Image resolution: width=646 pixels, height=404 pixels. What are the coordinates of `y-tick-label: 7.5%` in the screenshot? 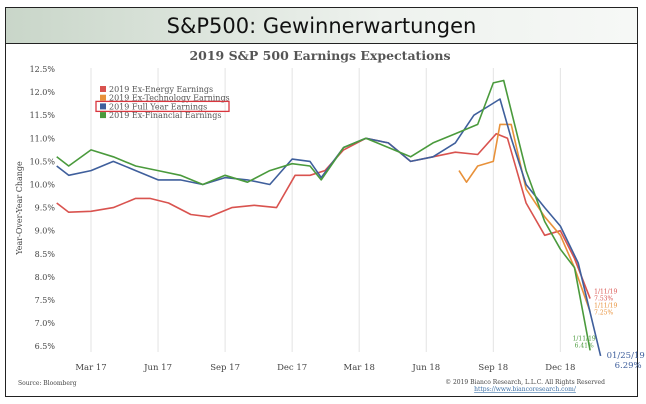 It's located at (45, 300).